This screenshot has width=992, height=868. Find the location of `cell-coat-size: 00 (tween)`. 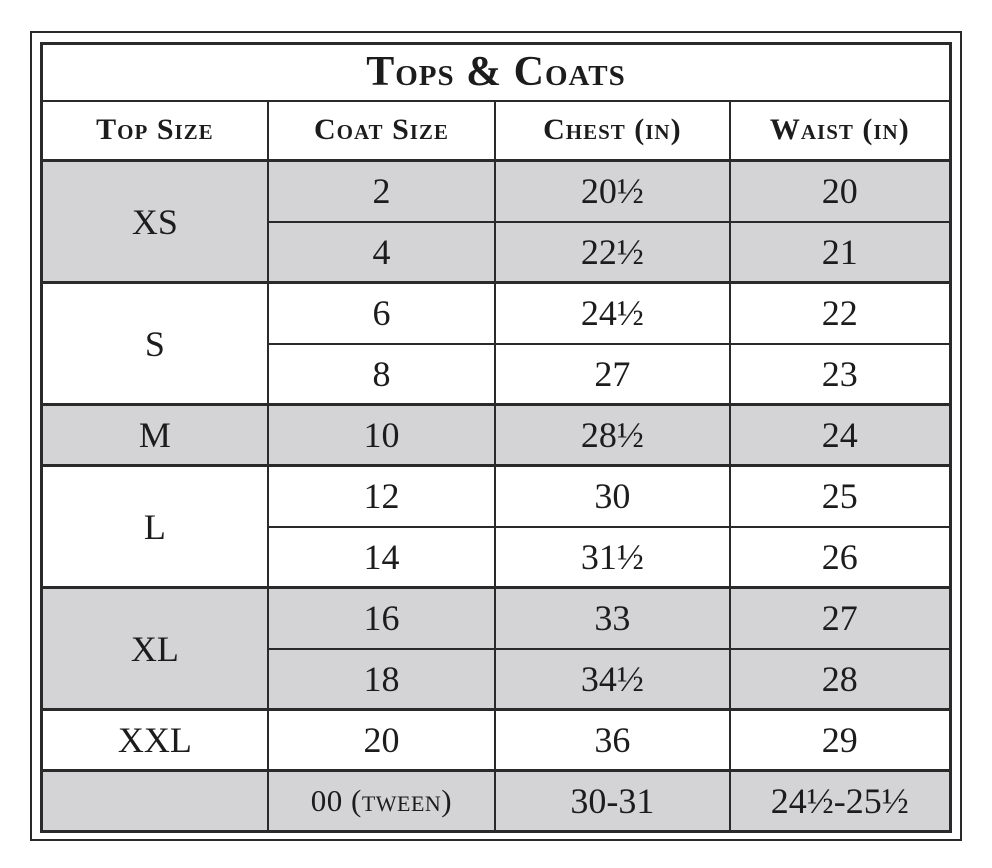

cell-coat-size: 00 (tween) is located at coordinates (381, 801).